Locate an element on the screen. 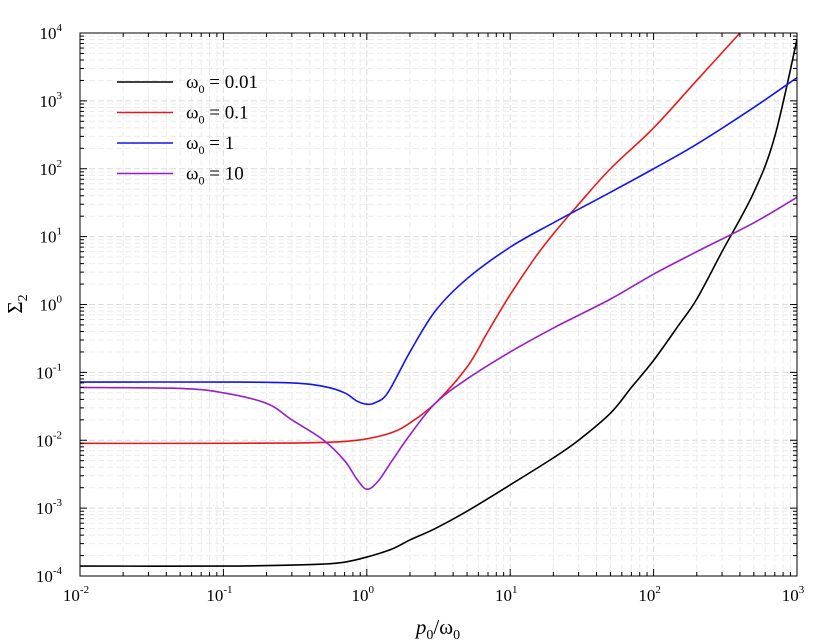  y-tick-label: 10⁴ is located at coordinates (51, 32).